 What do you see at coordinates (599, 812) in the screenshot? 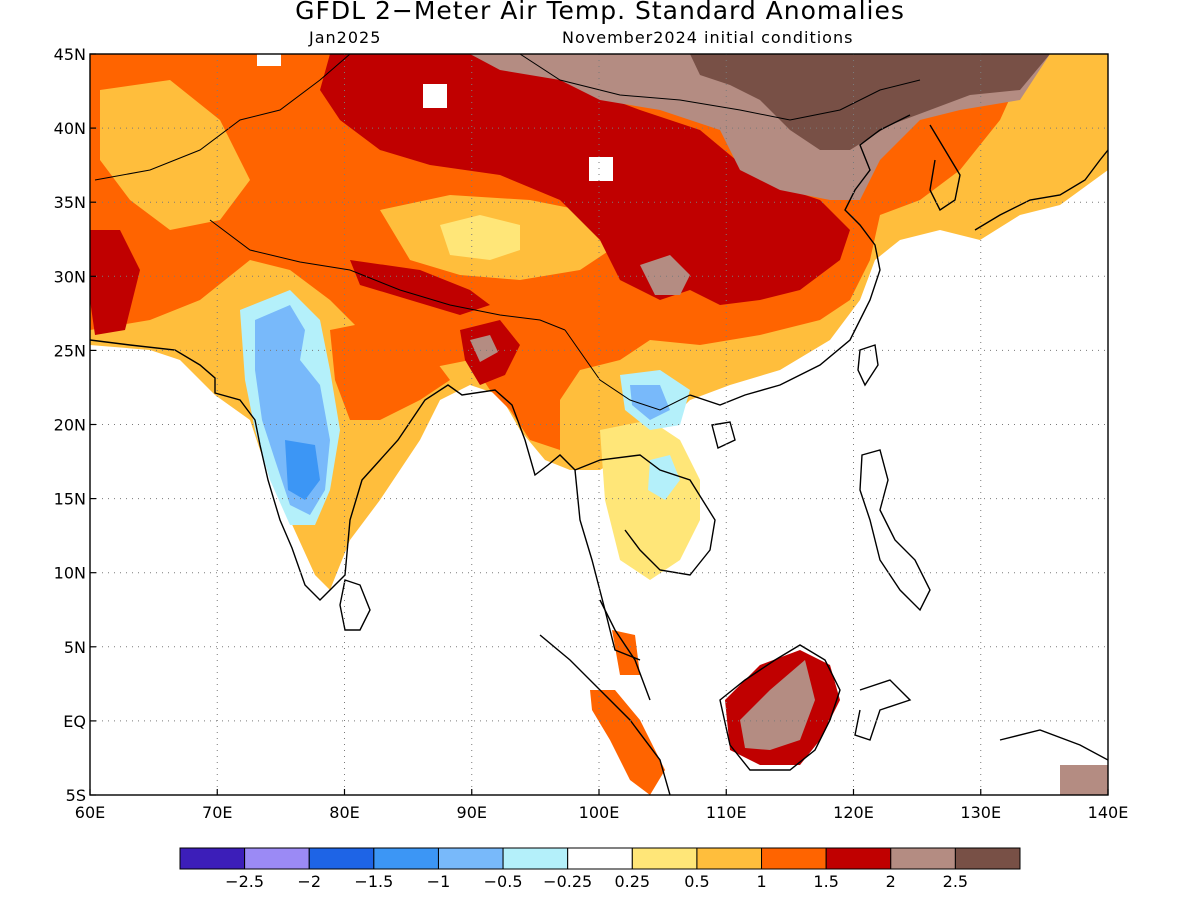
I see `lon-tick-label: 100E` at bounding box center [599, 812].